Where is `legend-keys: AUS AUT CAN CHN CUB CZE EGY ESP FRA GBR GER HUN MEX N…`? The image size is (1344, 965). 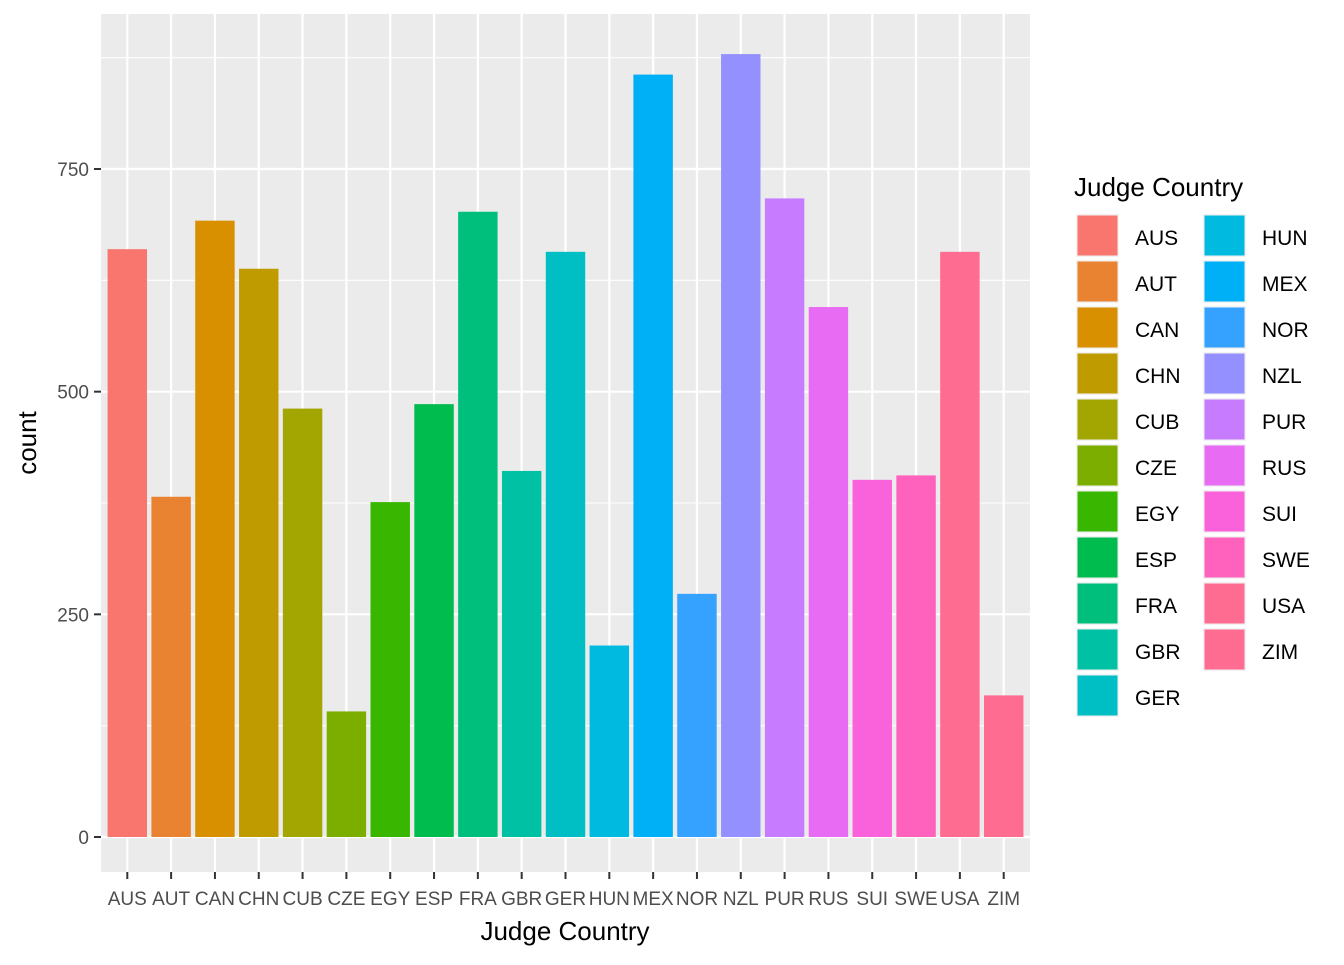 legend-keys: AUS AUT CAN CHN CUB CZE EGY ESP FRA GBR GER HUN MEX N… is located at coordinates (1193, 465).